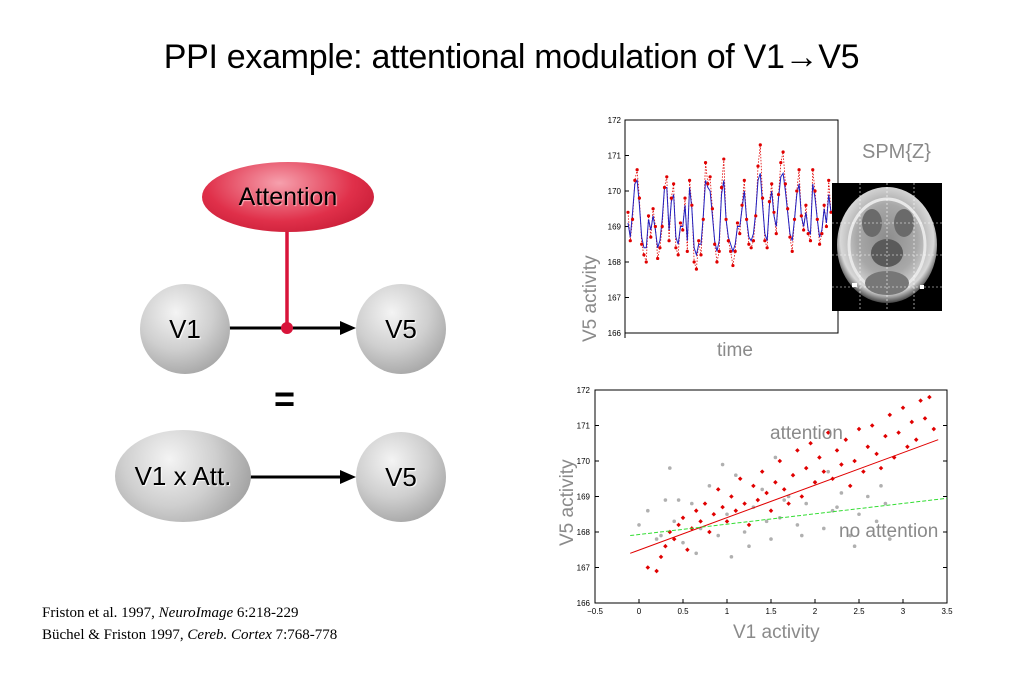 This screenshot has height=682, width=1023. What do you see at coordinates (348, 477) in the screenshot?
I see `v1xatt-v5-arrowhead` at bounding box center [348, 477].